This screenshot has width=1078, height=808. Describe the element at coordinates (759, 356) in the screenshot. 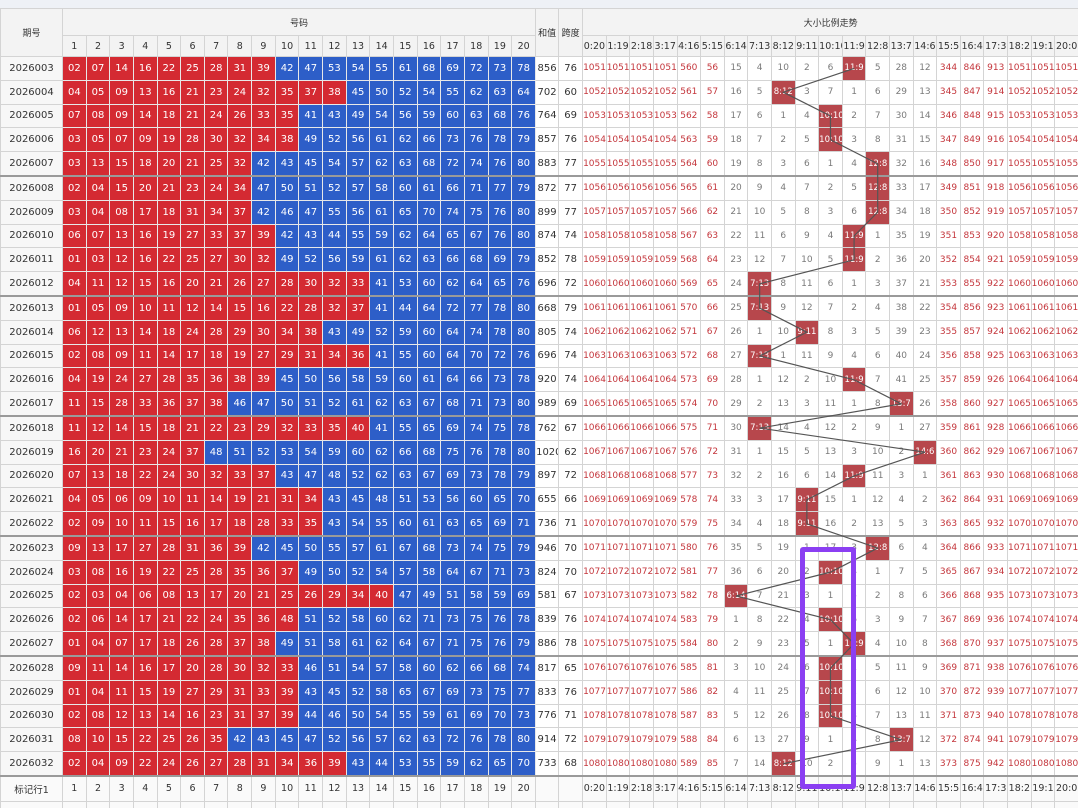

I see `trend-hit: 7:13` at that location.